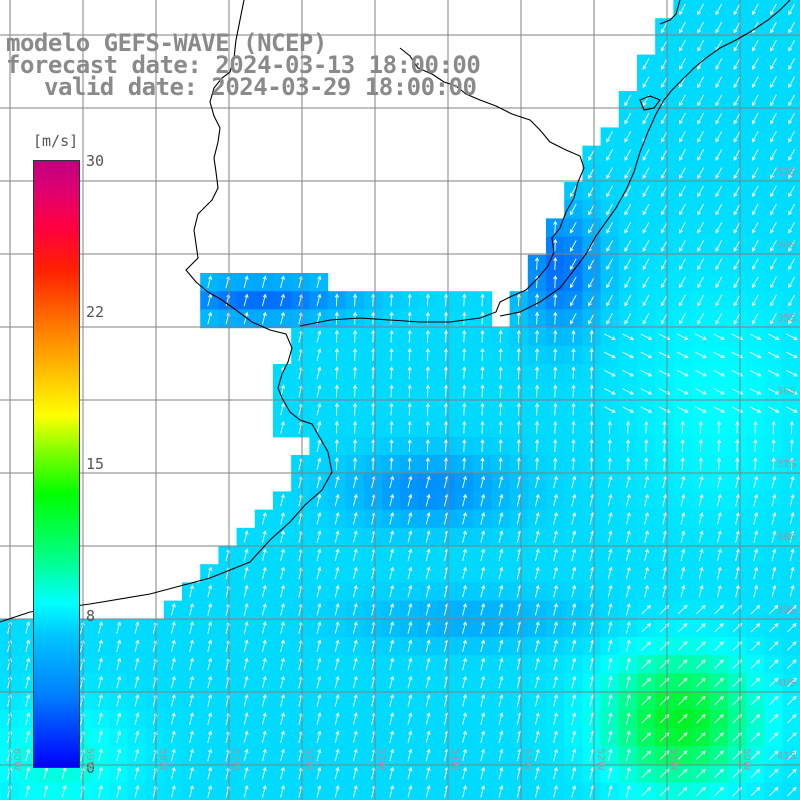 Image resolution: width=800 pixels, height=800 pixels. I want to click on lat-label: 36S, so click(786, 391).